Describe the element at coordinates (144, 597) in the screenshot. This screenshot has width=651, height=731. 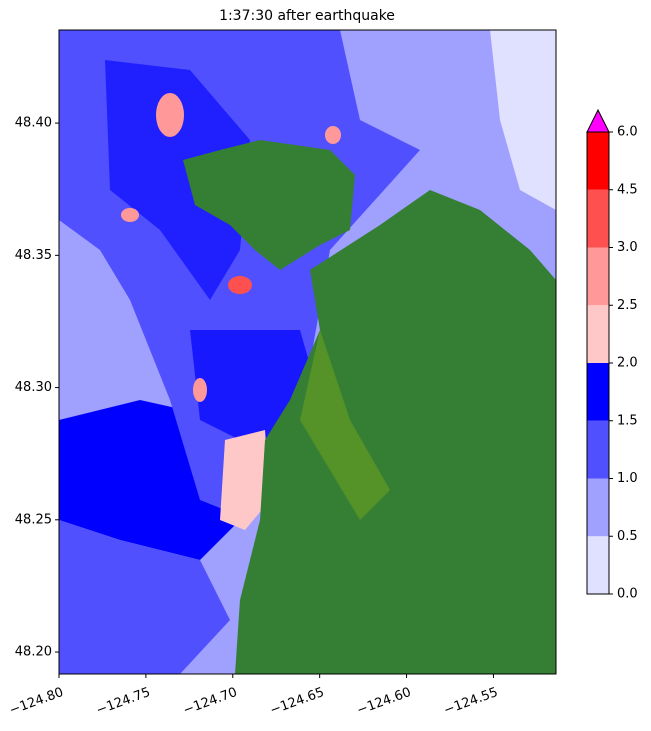
I see `wave` at that location.